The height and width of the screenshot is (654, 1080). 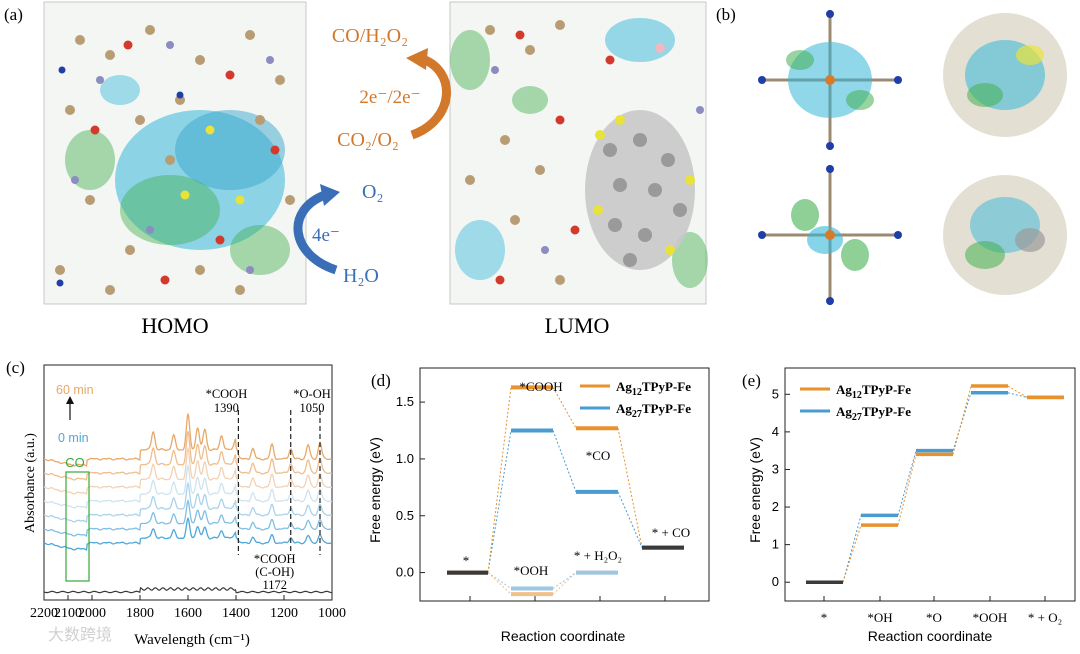 I want to click on reaction-4e-electrons: 4e⁻, so click(x=326, y=235).